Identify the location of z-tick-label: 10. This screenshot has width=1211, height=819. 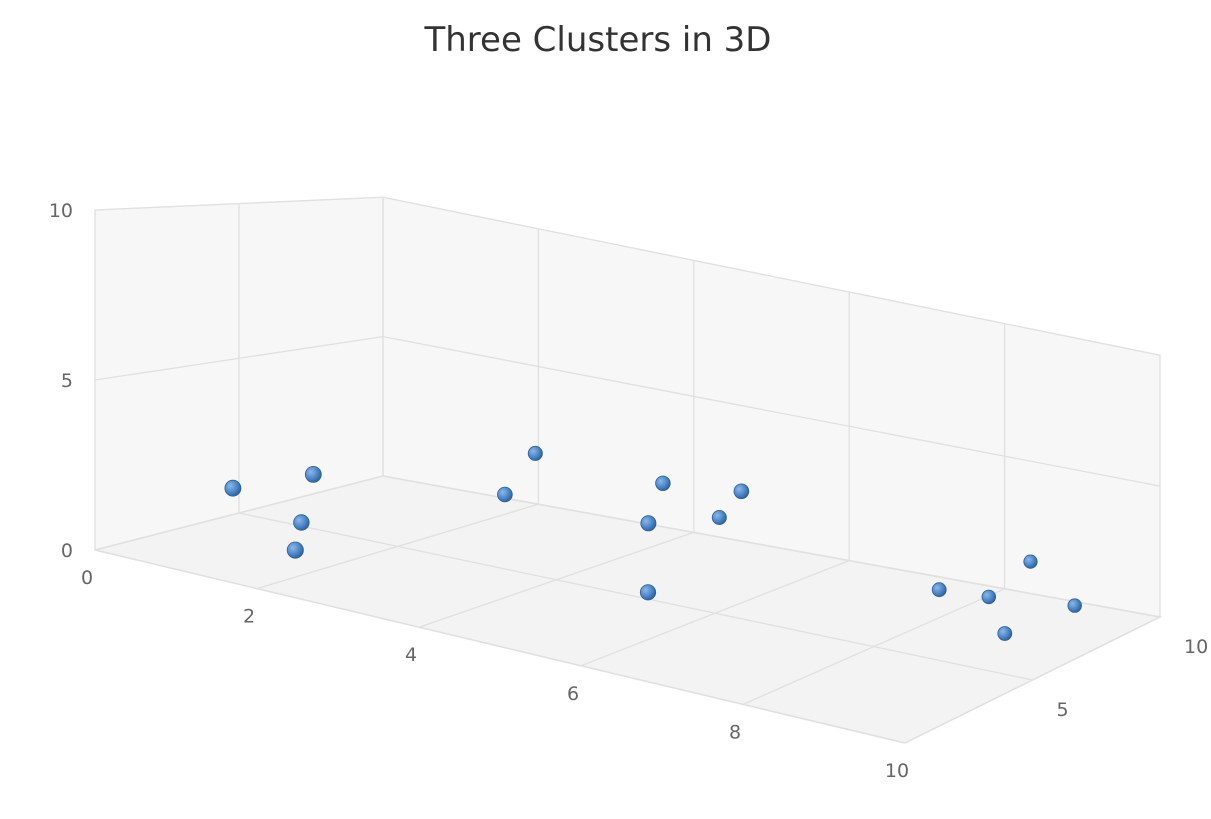
(1196, 647).